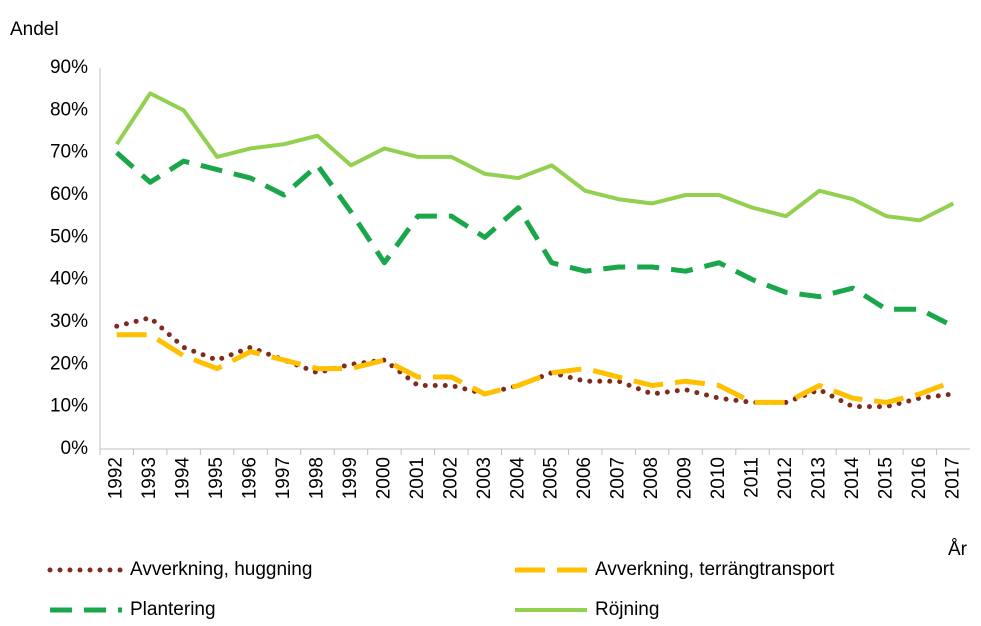 This screenshot has width=981, height=626. I want to click on y-tick-label: 90%, so click(69, 67).